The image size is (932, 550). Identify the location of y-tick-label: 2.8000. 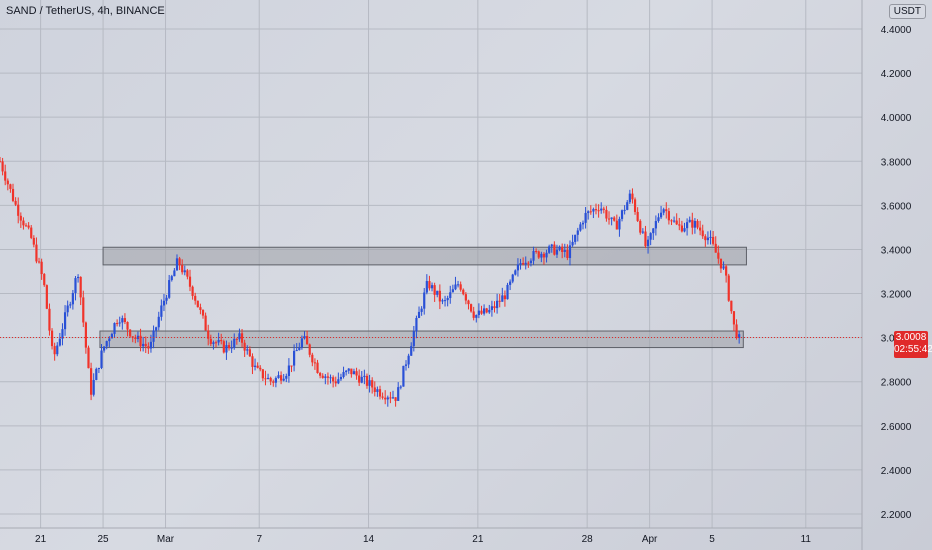
(896, 383).